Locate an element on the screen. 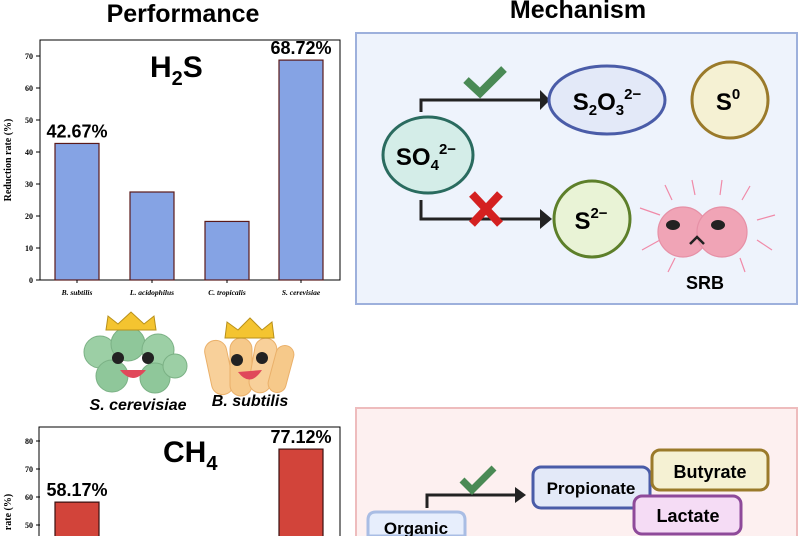 This screenshot has width=800, height=536. y-tick-label: 80 is located at coordinates (29, 441).